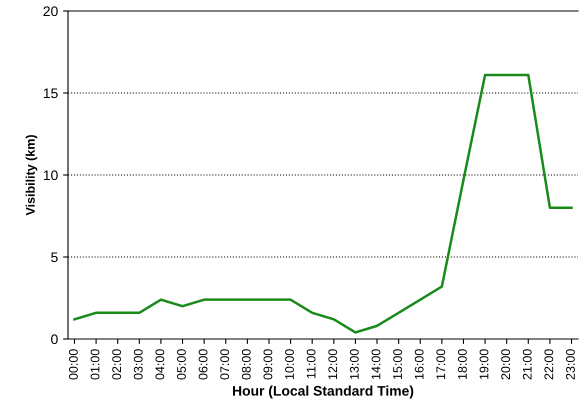 The height and width of the screenshot is (415, 581). Describe the element at coordinates (181, 364) in the screenshot. I see `x-tick-label: 05:00` at that location.